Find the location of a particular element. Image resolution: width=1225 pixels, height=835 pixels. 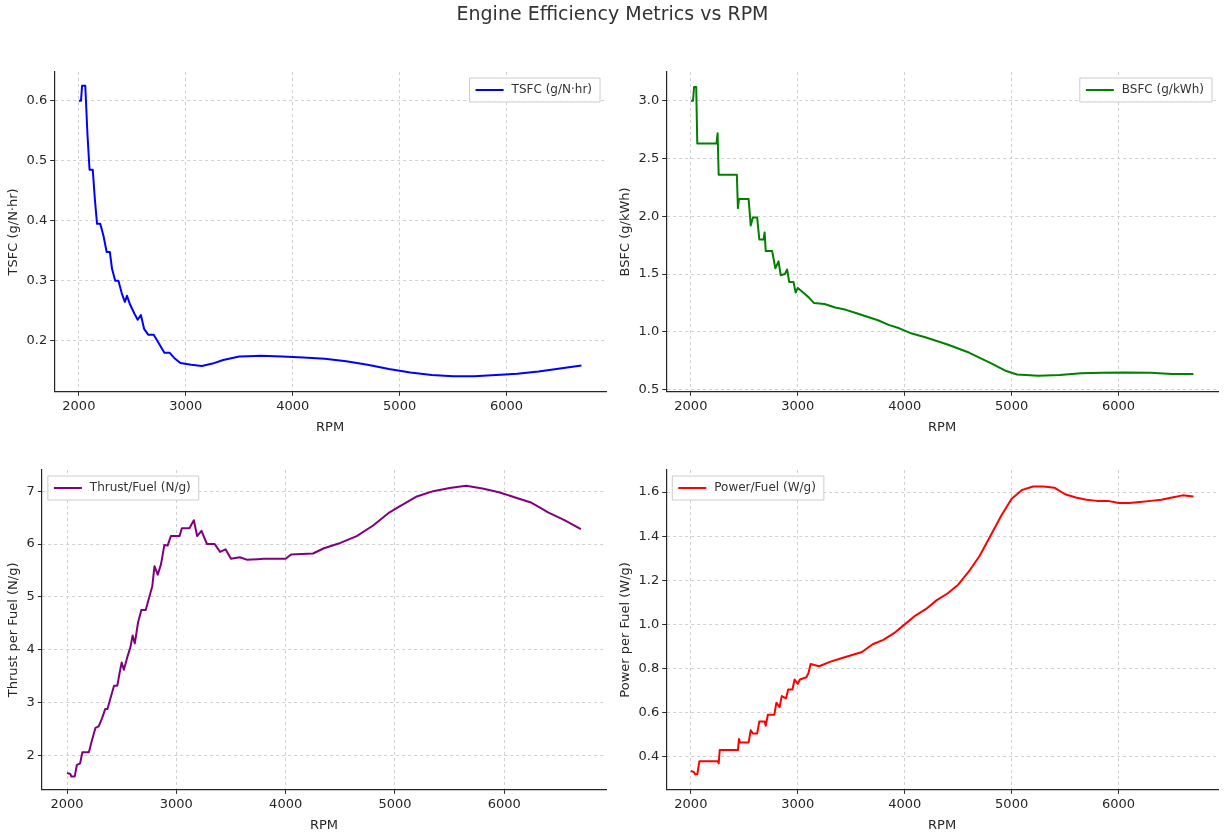

y-tick-label: 2.5 is located at coordinates (649, 157).